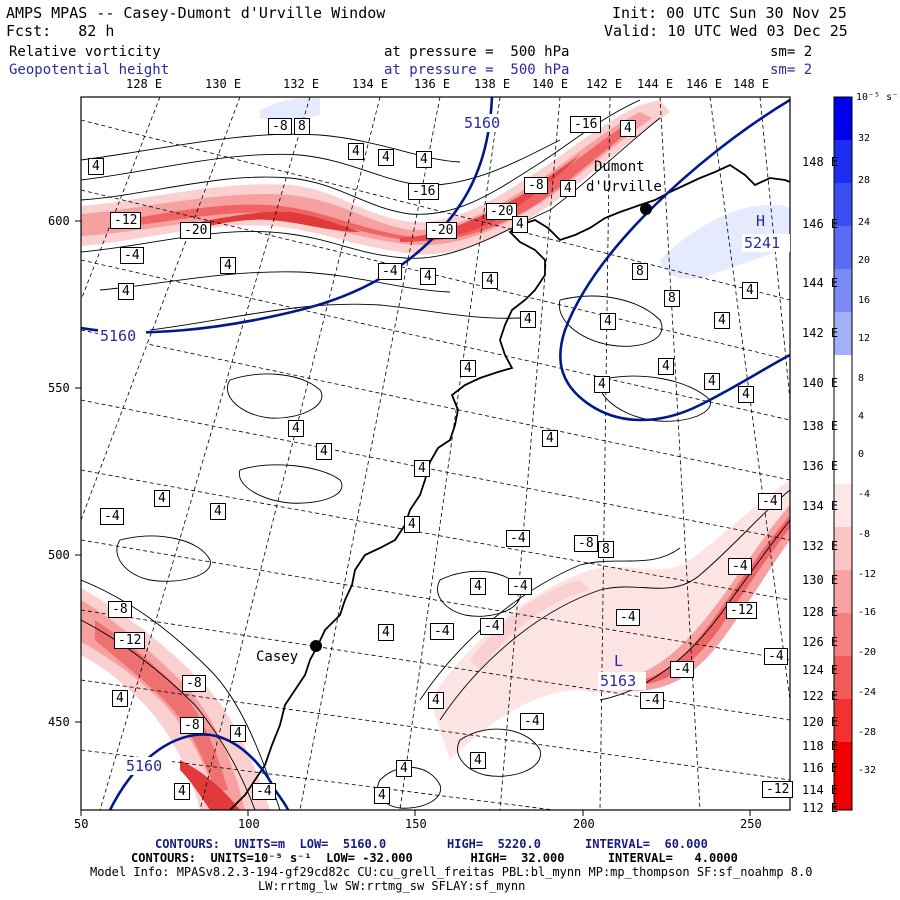 The height and width of the screenshot is (900, 900). I want to click on top-lon-label: 138 E, so click(492, 84).